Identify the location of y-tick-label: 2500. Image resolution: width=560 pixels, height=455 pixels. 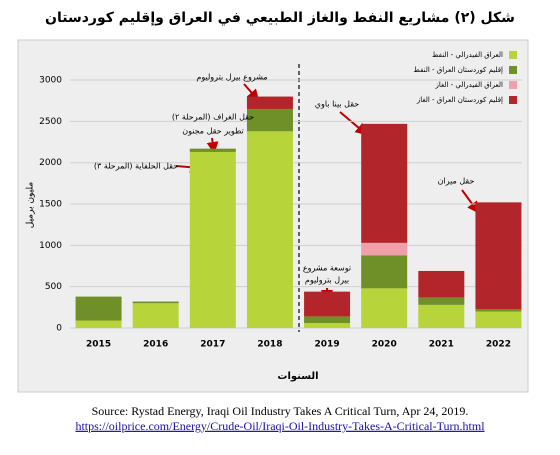
(50, 122).